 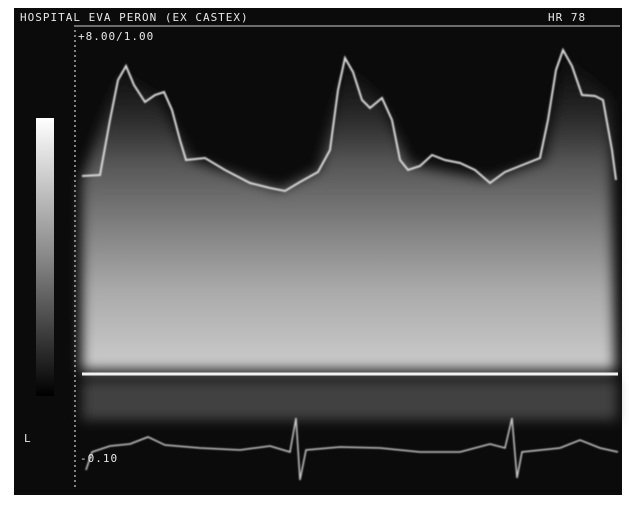 What do you see at coordinates (567, 17) in the screenshot?
I see `heart-rate: HR 78` at bounding box center [567, 17].